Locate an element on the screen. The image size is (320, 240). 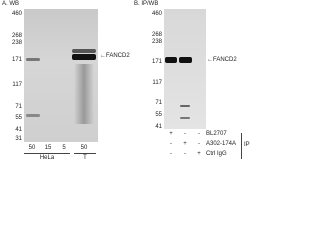
group-label: T is located at coordinates (85, 158).